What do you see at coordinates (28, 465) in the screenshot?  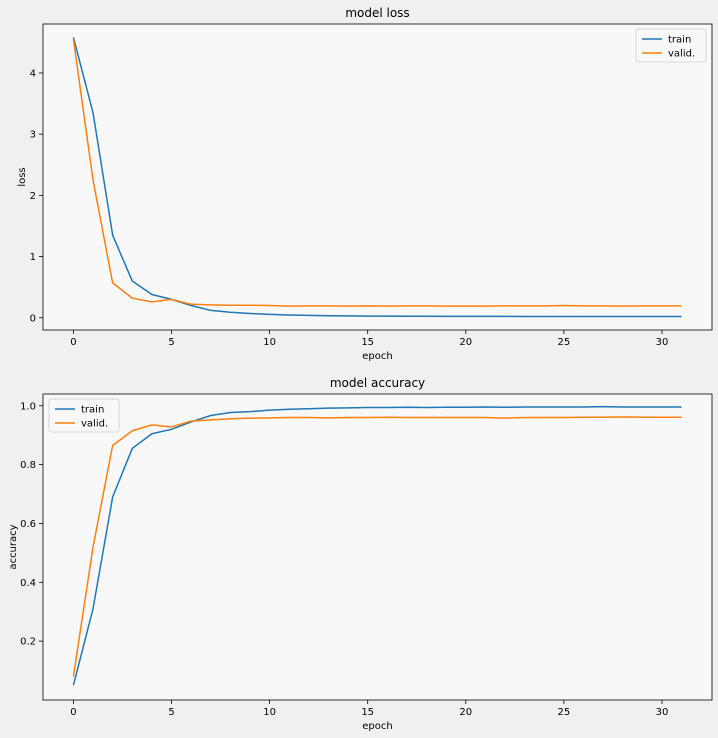 I see `y-tick-label: 0.8` at bounding box center [28, 465].